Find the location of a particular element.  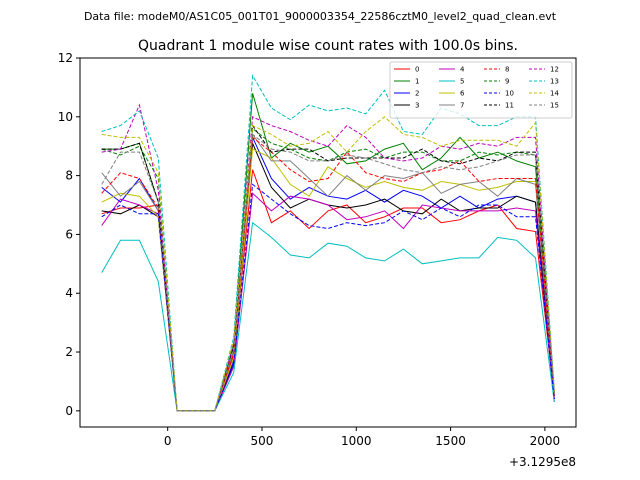

legend-label-6: 6 is located at coordinates (462, 94).